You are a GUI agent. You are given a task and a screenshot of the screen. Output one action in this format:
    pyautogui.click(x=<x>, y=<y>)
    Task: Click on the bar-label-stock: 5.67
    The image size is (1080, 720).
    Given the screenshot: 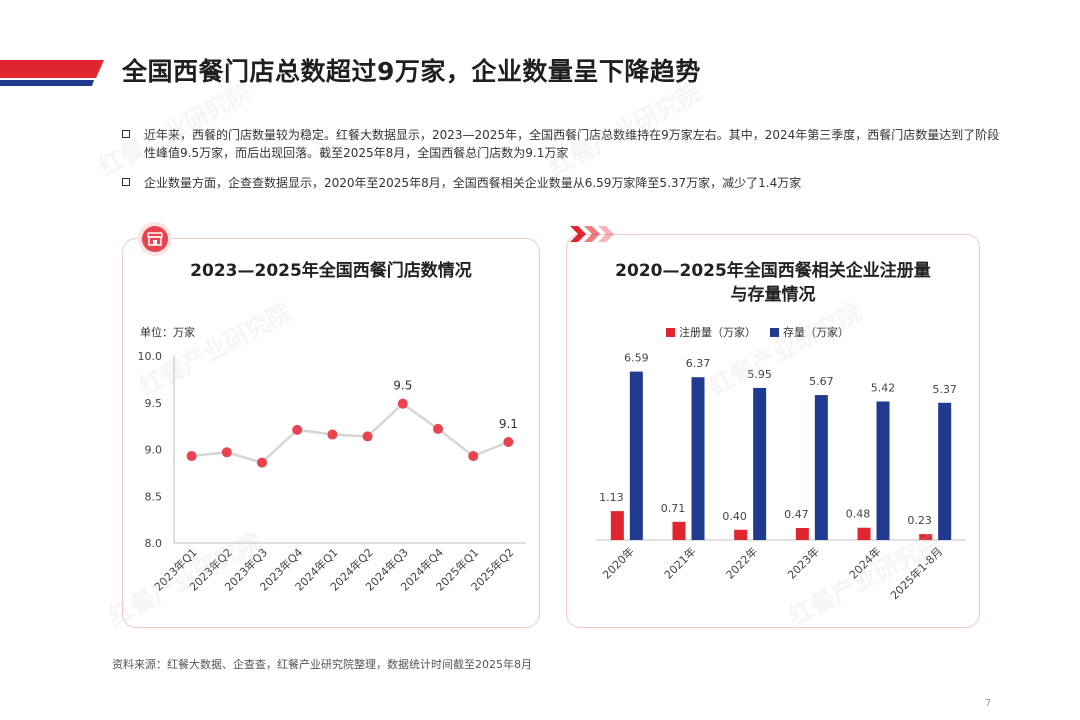 What is the action you would take?
    pyautogui.click(x=821, y=381)
    